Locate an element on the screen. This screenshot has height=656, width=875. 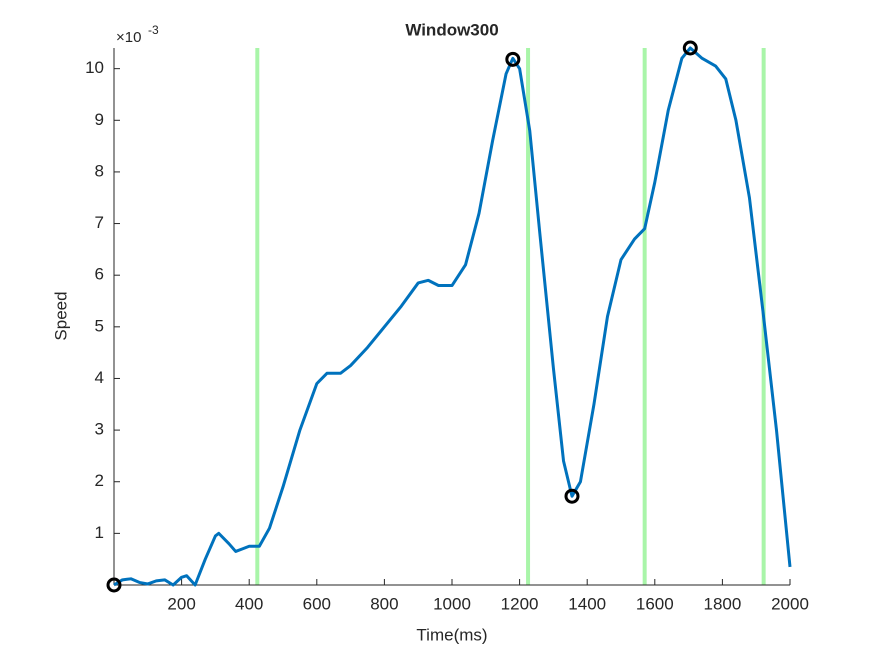
y-axis-label: Speed is located at coordinates (60, 315).